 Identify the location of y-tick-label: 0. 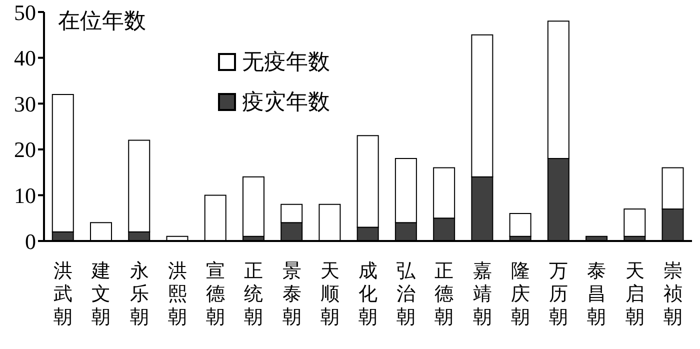
(30, 241).